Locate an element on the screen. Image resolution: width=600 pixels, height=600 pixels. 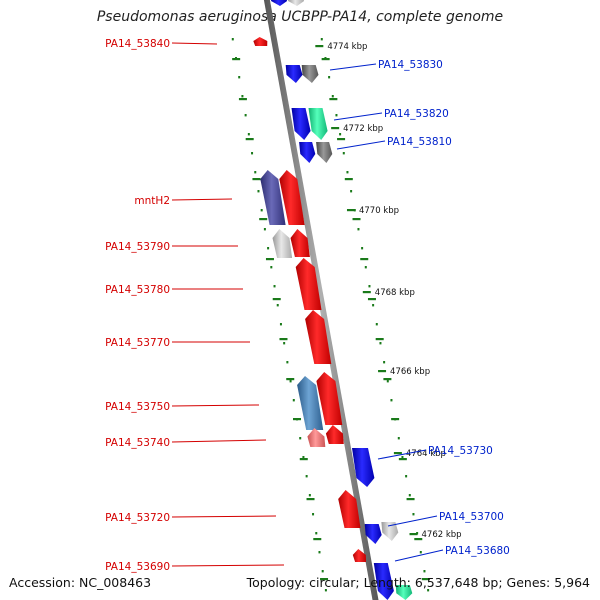
gene-label-left: PA14_53720 is located at coordinates (137, 518).